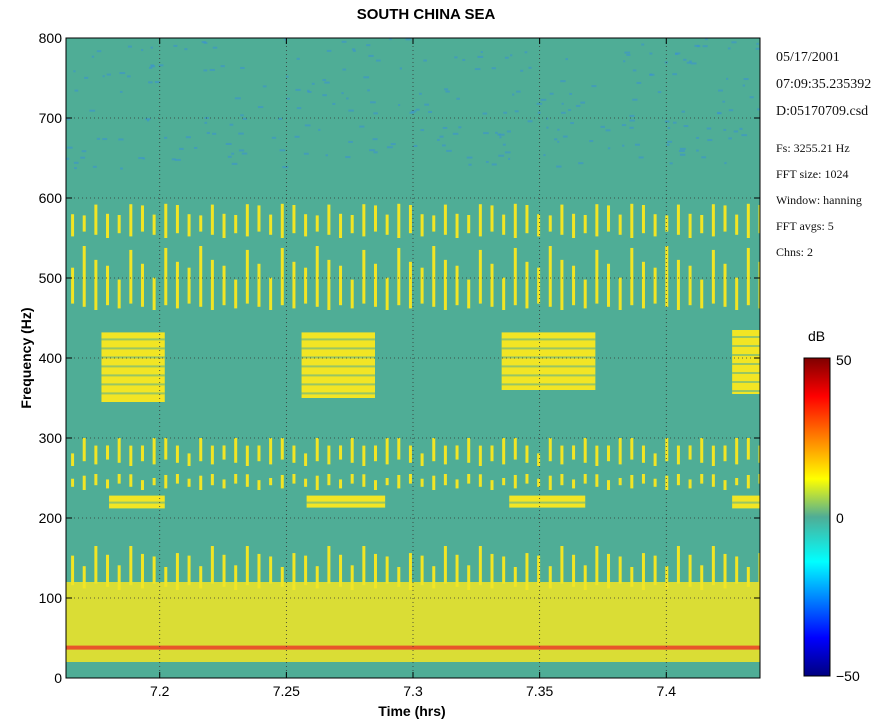 The image size is (894, 725). Describe the element at coordinates (746, 362) in the screenshot. I see `signal-block` at that location.